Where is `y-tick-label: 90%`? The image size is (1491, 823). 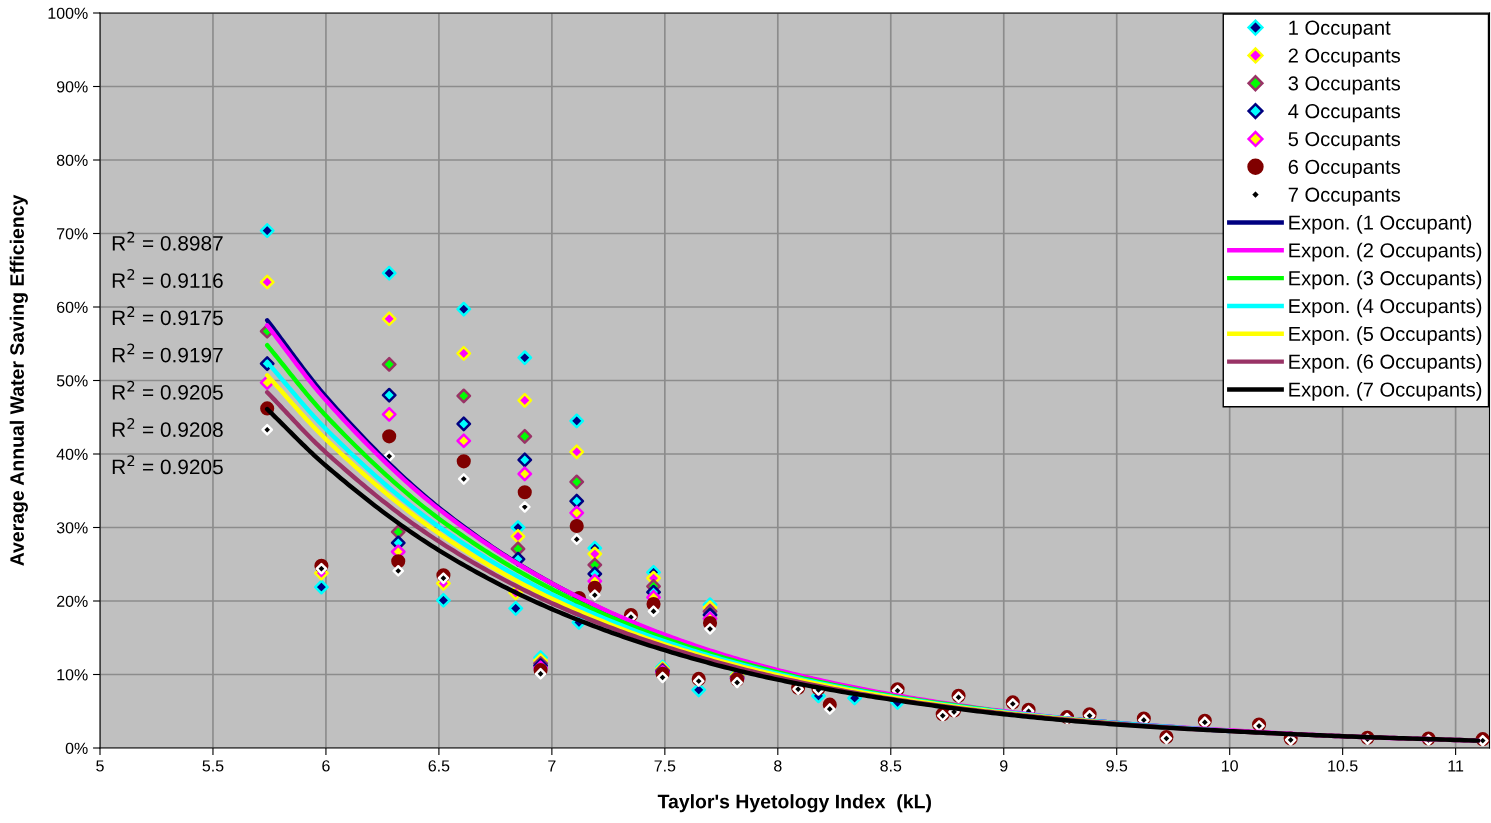 y-tick-label: 90% is located at coordinates (72, 87).